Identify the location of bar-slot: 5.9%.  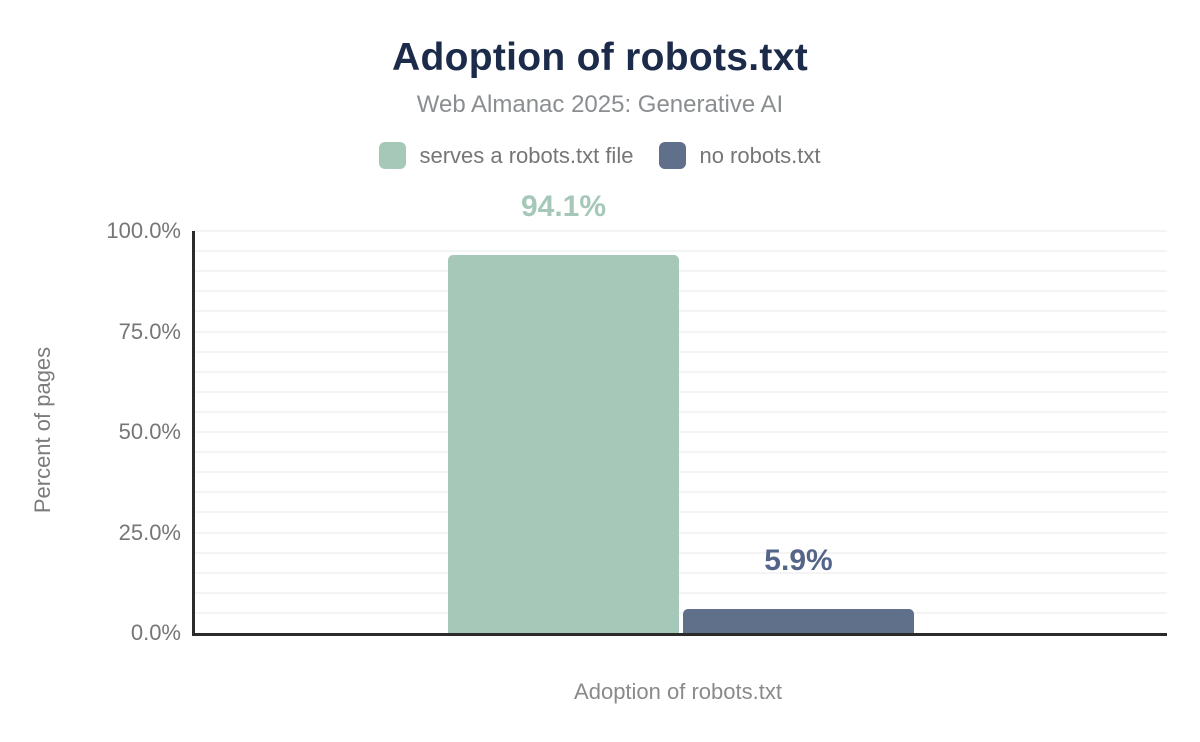
(798, 432).